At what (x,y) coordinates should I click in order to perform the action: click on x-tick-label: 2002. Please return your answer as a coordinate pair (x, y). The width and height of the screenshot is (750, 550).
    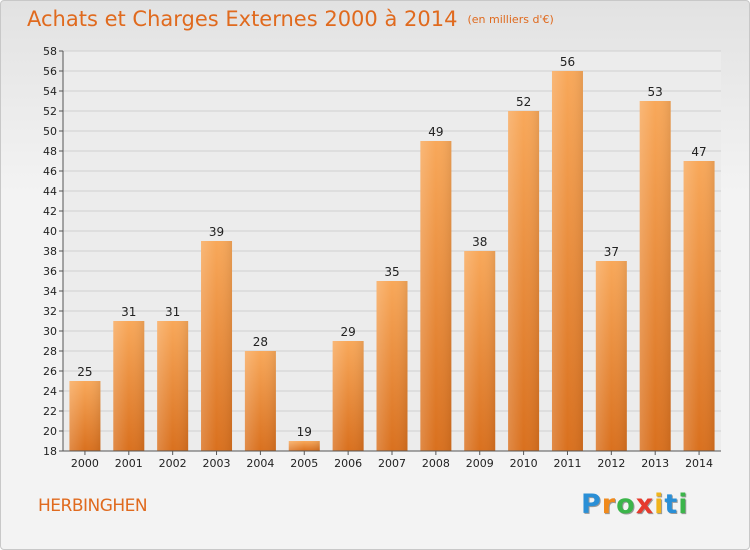
    Looking at the image, I should click on (173, 463).